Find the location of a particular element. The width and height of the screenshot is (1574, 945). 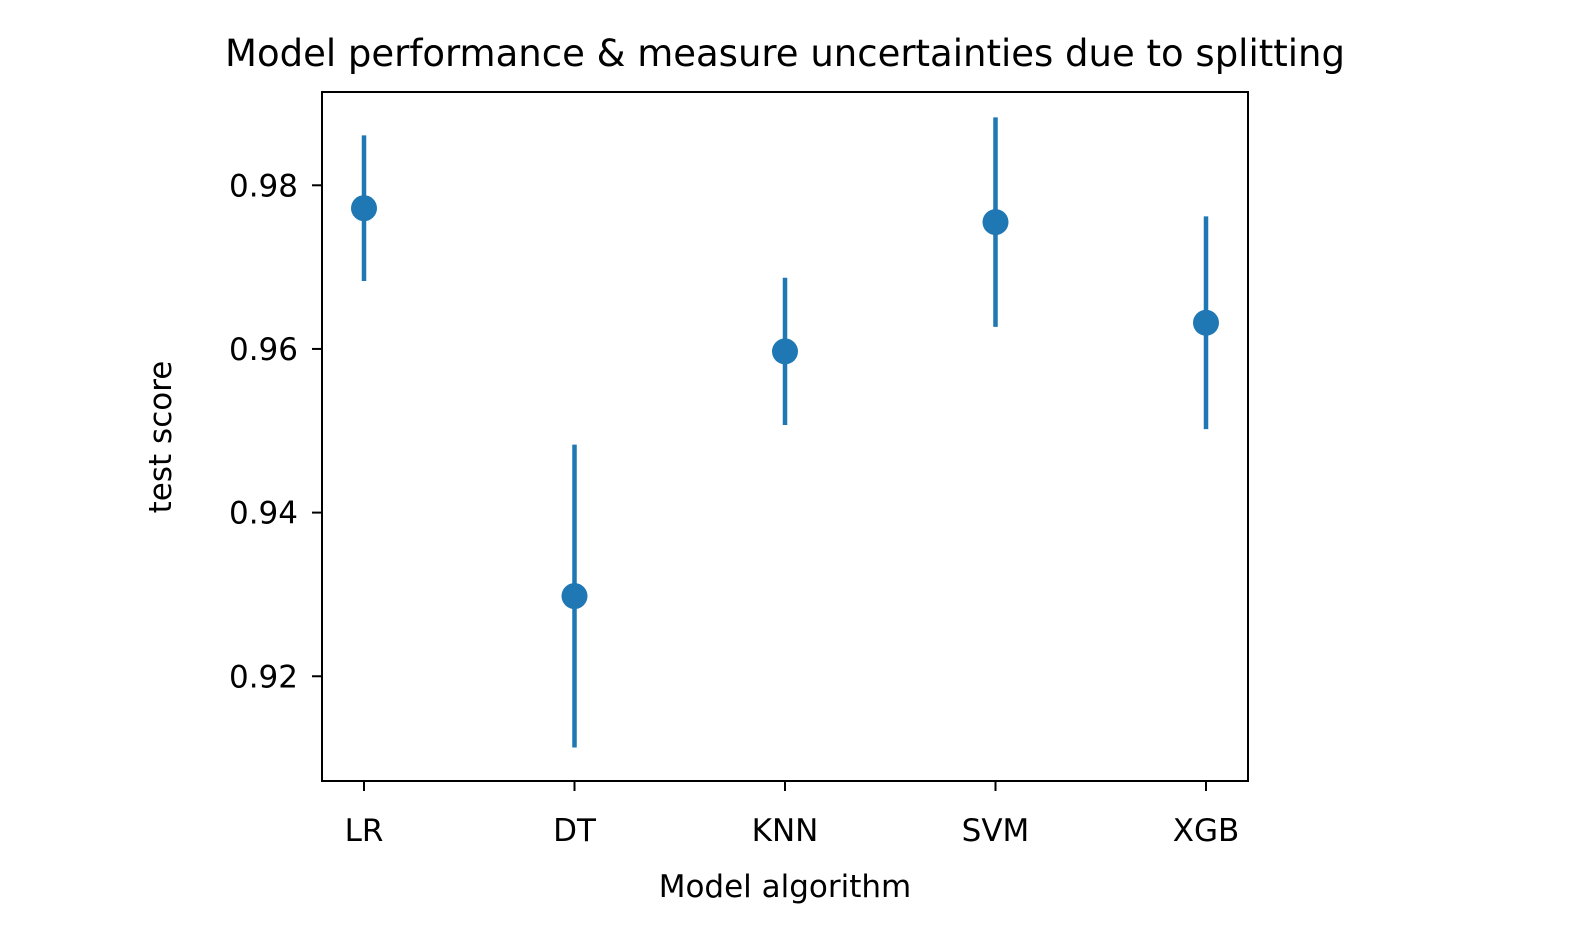

data-point-lr is located at coordinates (364, 208).